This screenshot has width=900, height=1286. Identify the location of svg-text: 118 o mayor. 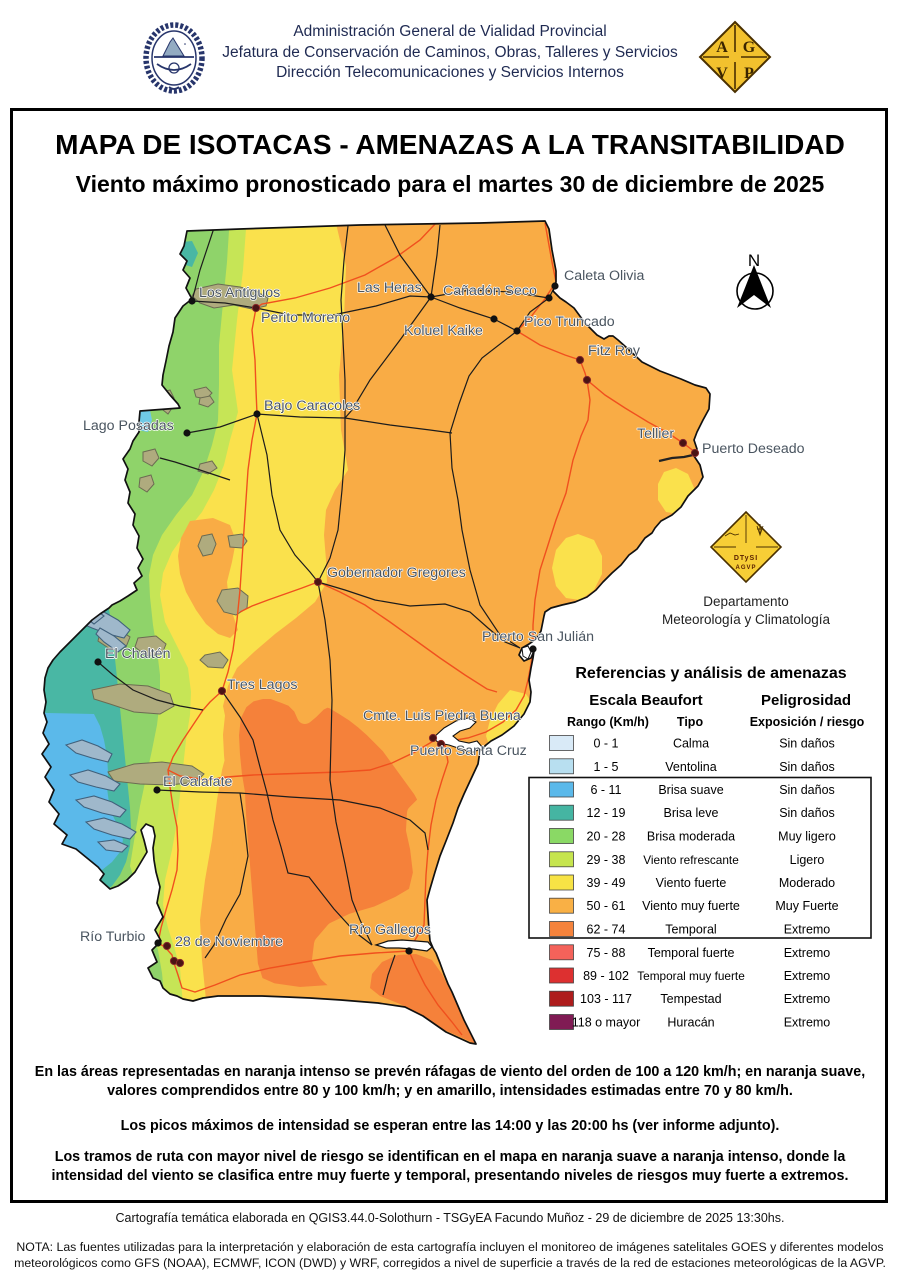
(606, 1023).